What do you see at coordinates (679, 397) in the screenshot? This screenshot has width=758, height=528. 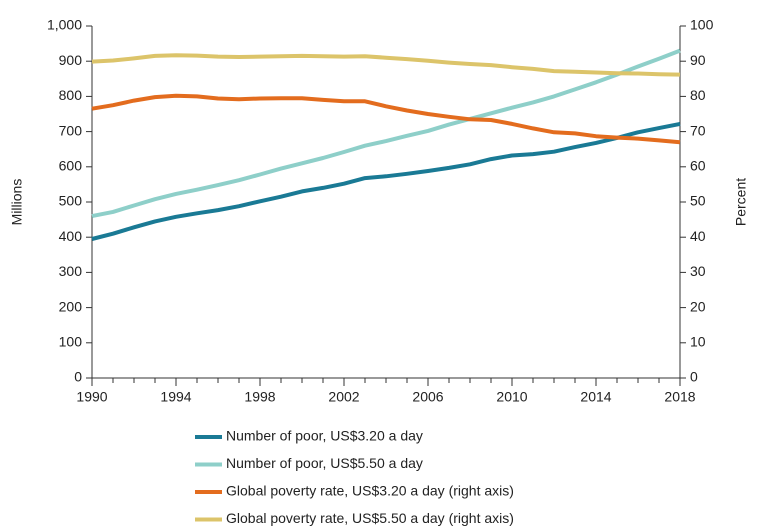 I see `x-tick-label: 2018` at bounding box center [679, 397].